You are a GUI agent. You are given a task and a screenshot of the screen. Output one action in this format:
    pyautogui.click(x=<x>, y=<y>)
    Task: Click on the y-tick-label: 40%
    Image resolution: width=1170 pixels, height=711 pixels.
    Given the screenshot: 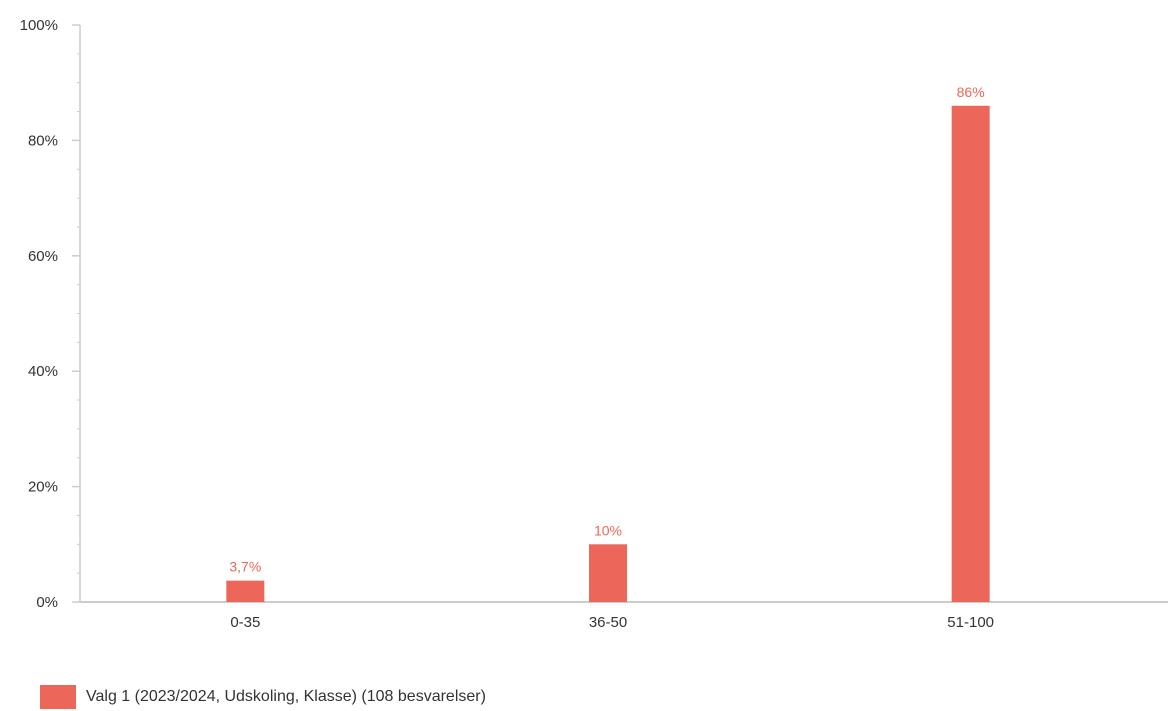 What is the action you would take?
    pyautogui.click(x=43, y=371)
    